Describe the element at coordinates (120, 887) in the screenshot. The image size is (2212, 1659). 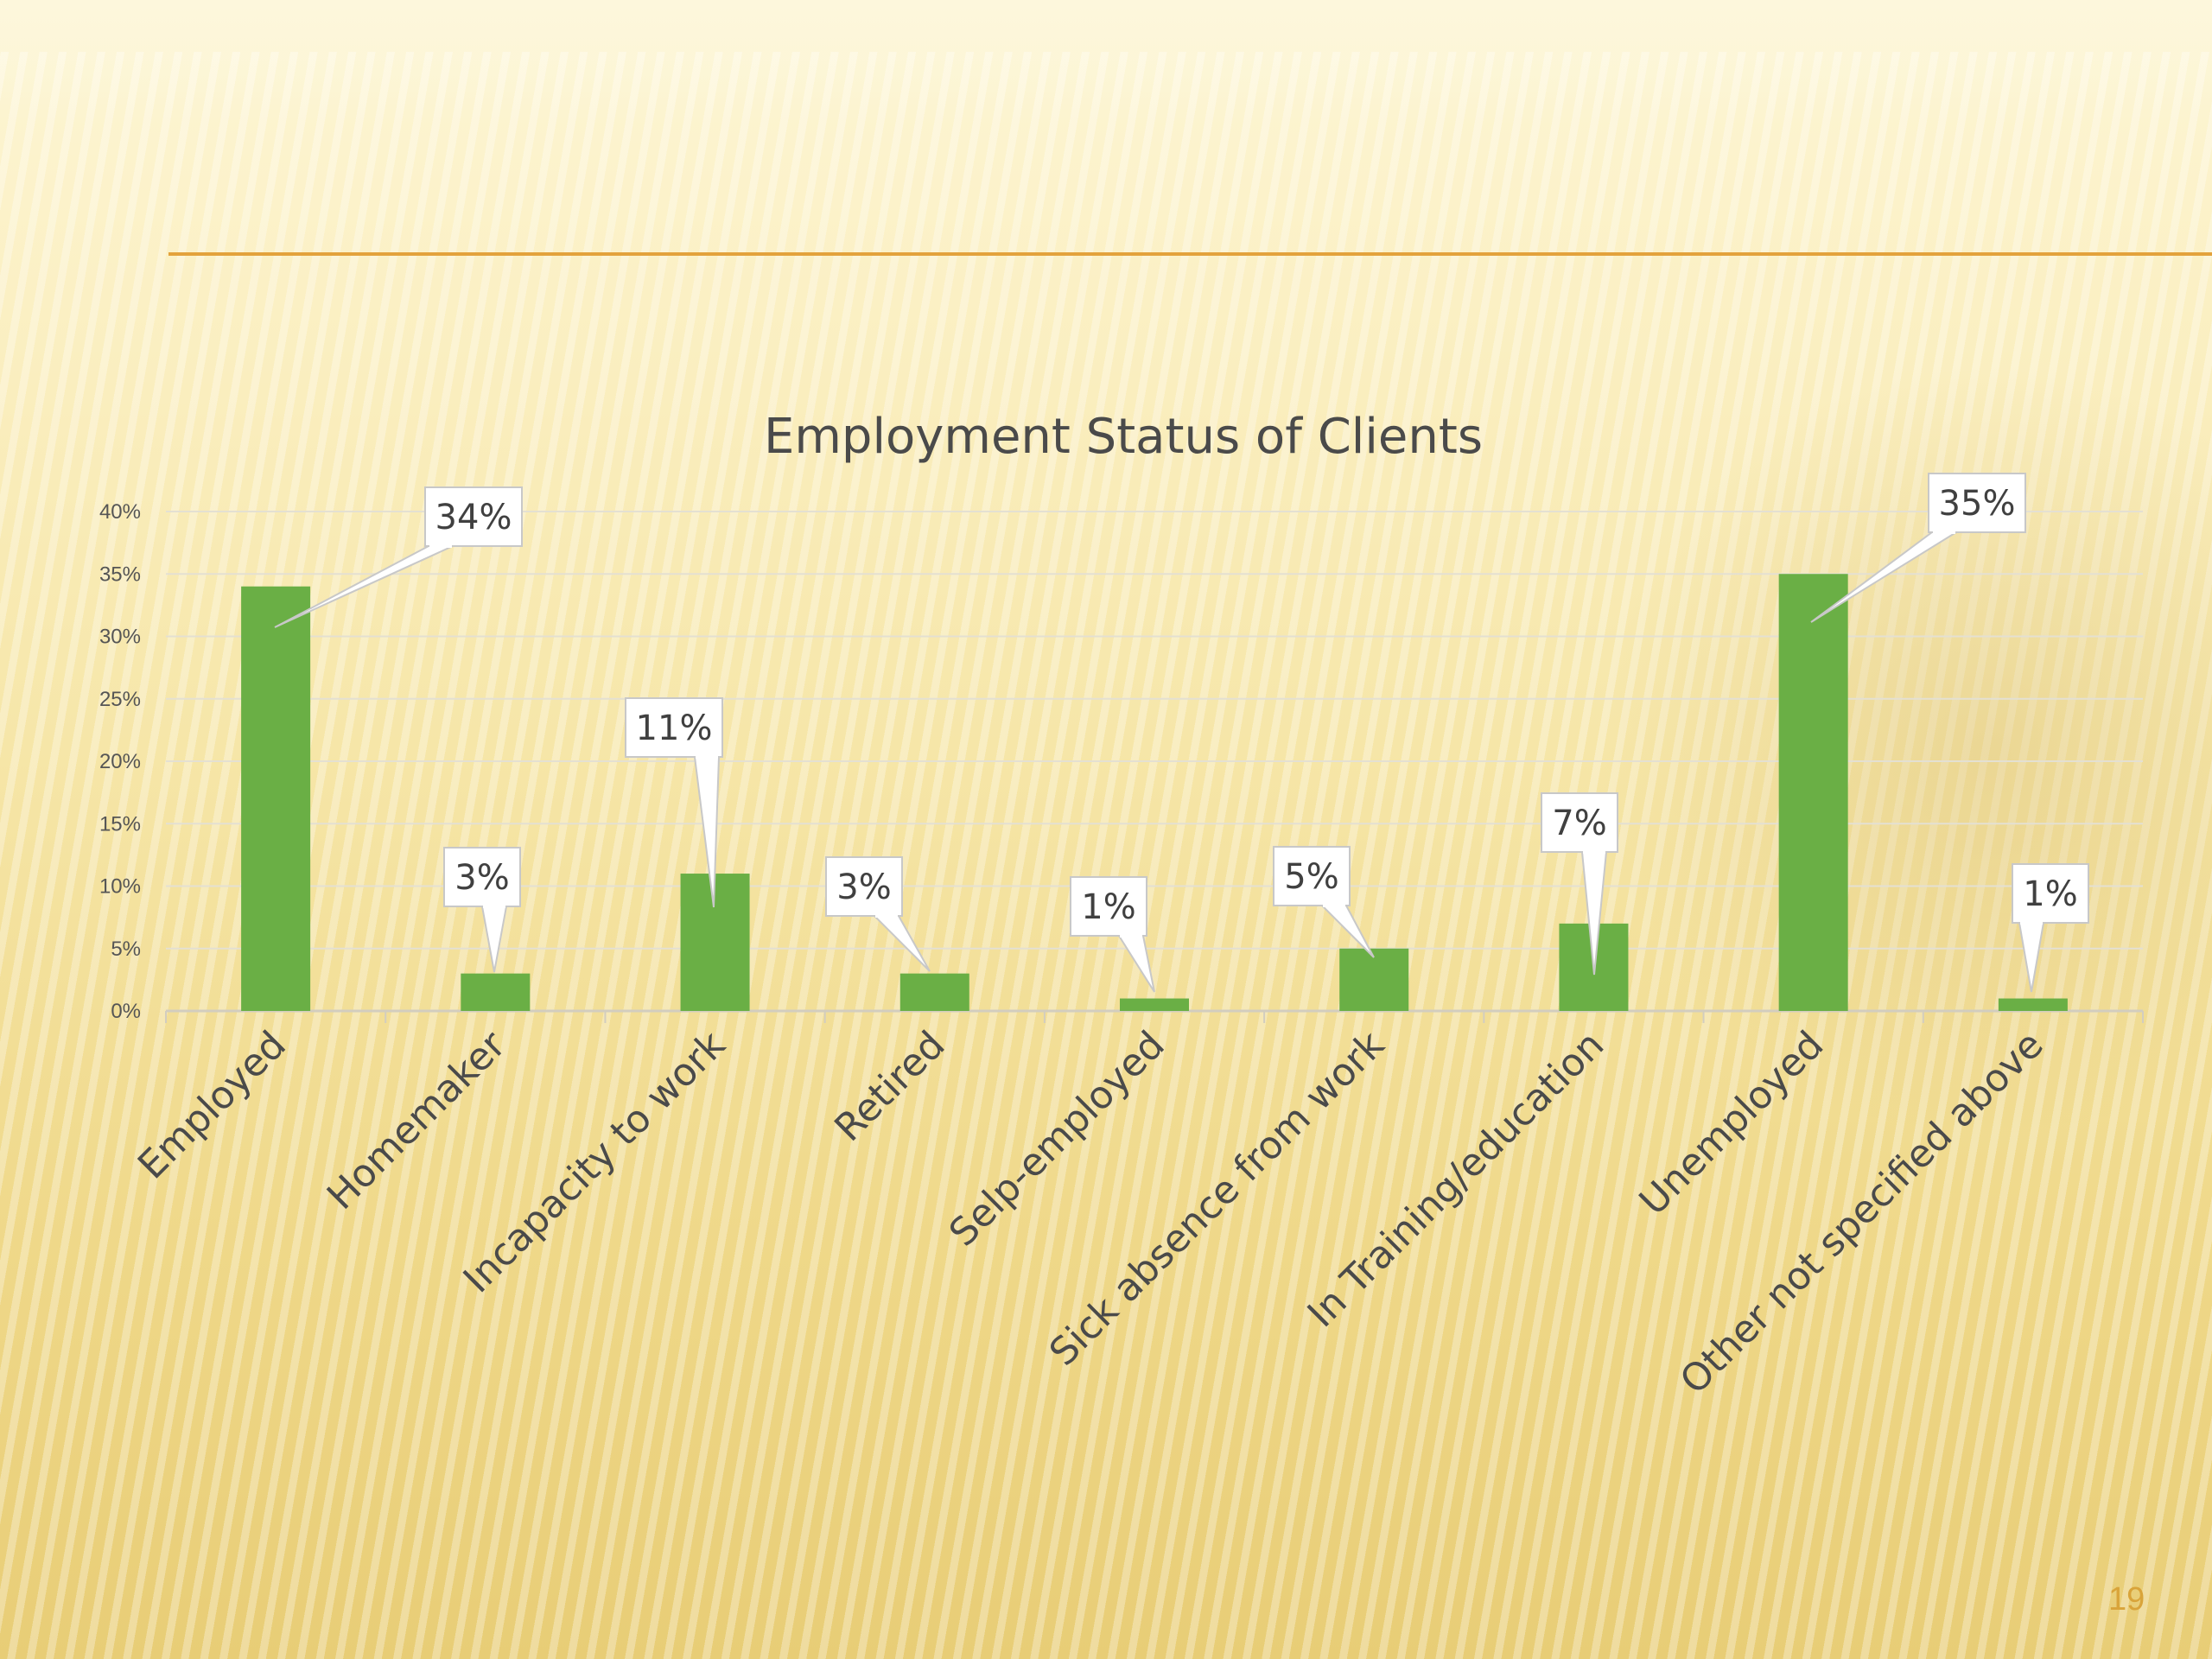
I see `y-tick-label: 10%` at that location.